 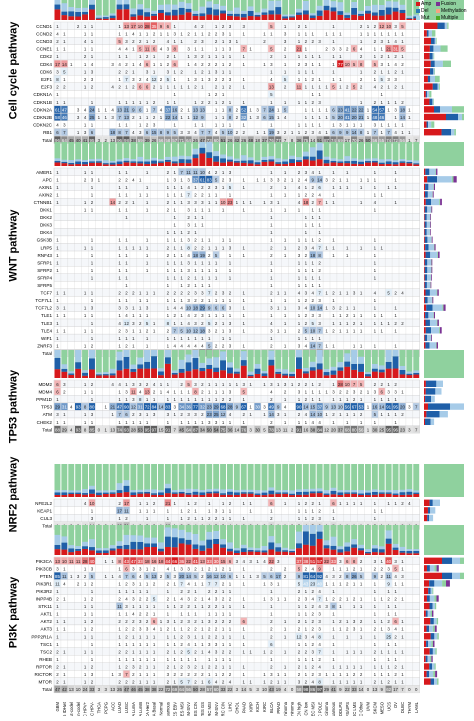 What do you see at coordinates (381, 117) in the screenshot?
I see `cell-value: 46` at bounding box center [381, 117].